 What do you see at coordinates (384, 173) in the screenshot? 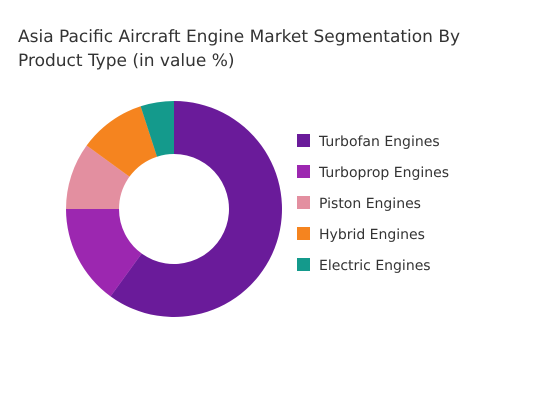
I see `legend-label: Turboprop Engines` at bounding box center [384, 173].